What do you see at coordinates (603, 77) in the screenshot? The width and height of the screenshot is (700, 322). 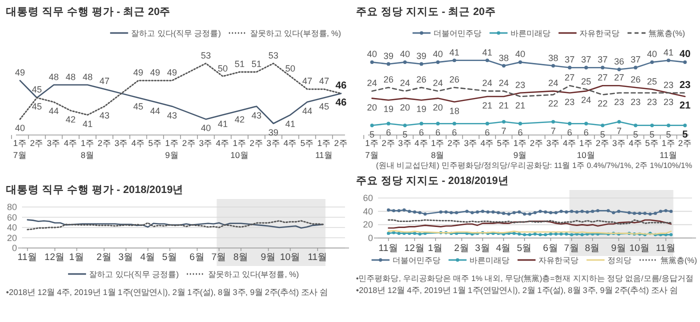 I see `data-label: 27` at bounding box center [603, 77].